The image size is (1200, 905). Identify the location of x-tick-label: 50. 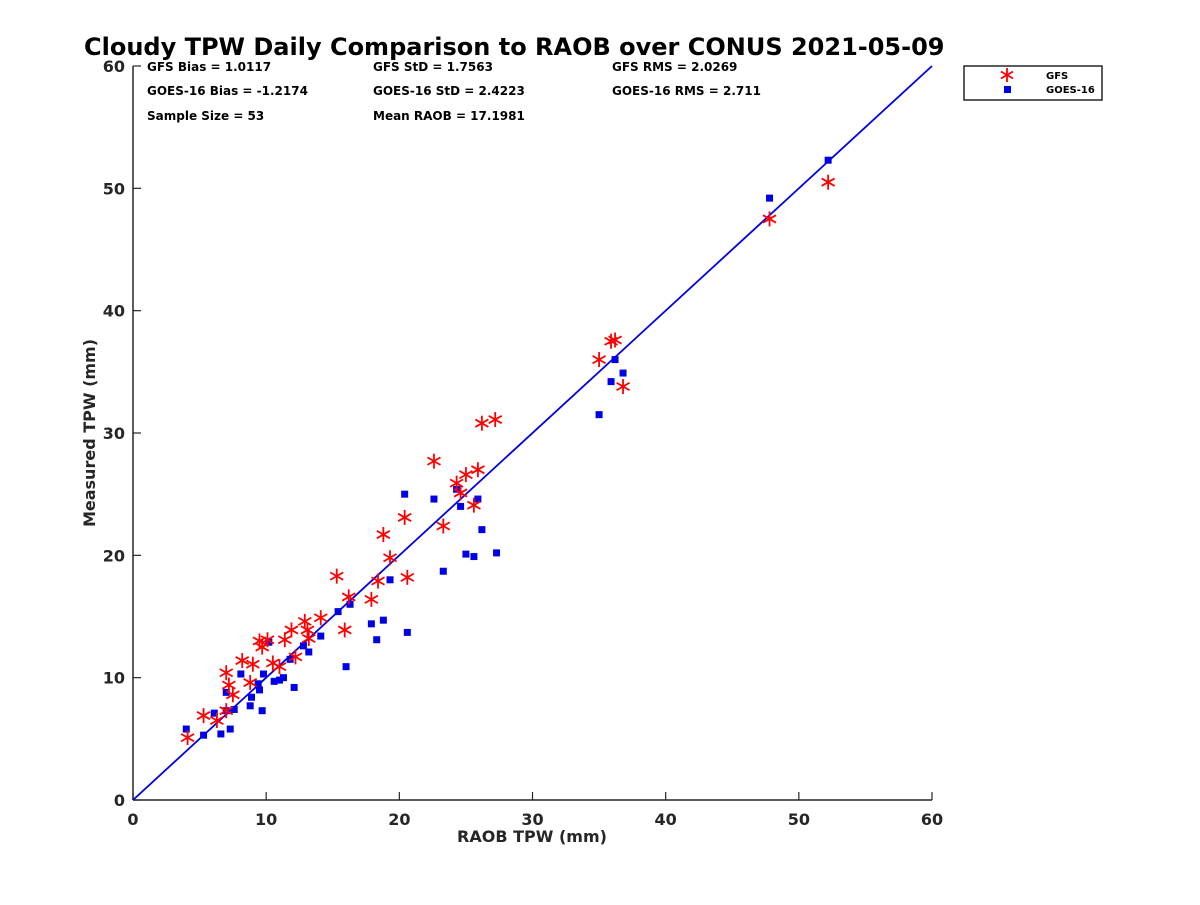
(799, 819).